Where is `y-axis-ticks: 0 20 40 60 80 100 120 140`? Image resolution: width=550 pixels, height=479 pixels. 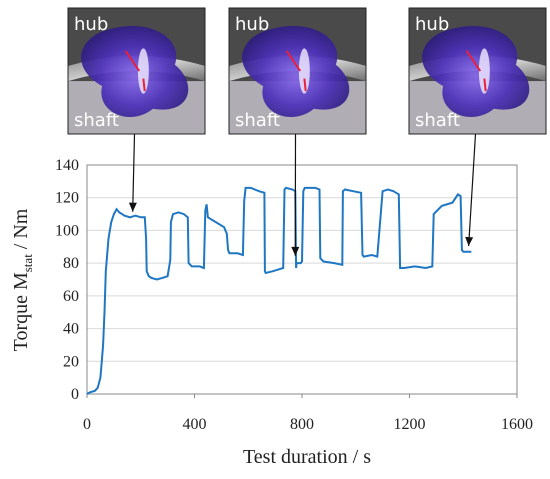 y-axis-ticks: 0 20 40 60 80 100 120 140 is located at coordinates (67, 280).